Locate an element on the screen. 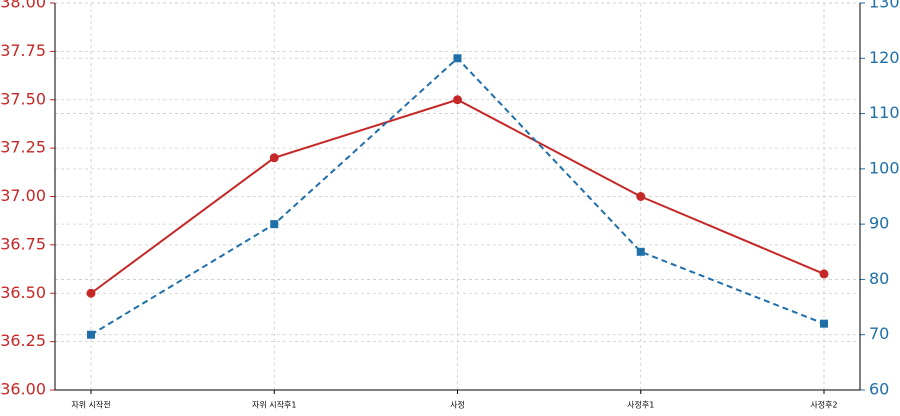  tick-label: 100 is located at coordinates (884, 167).